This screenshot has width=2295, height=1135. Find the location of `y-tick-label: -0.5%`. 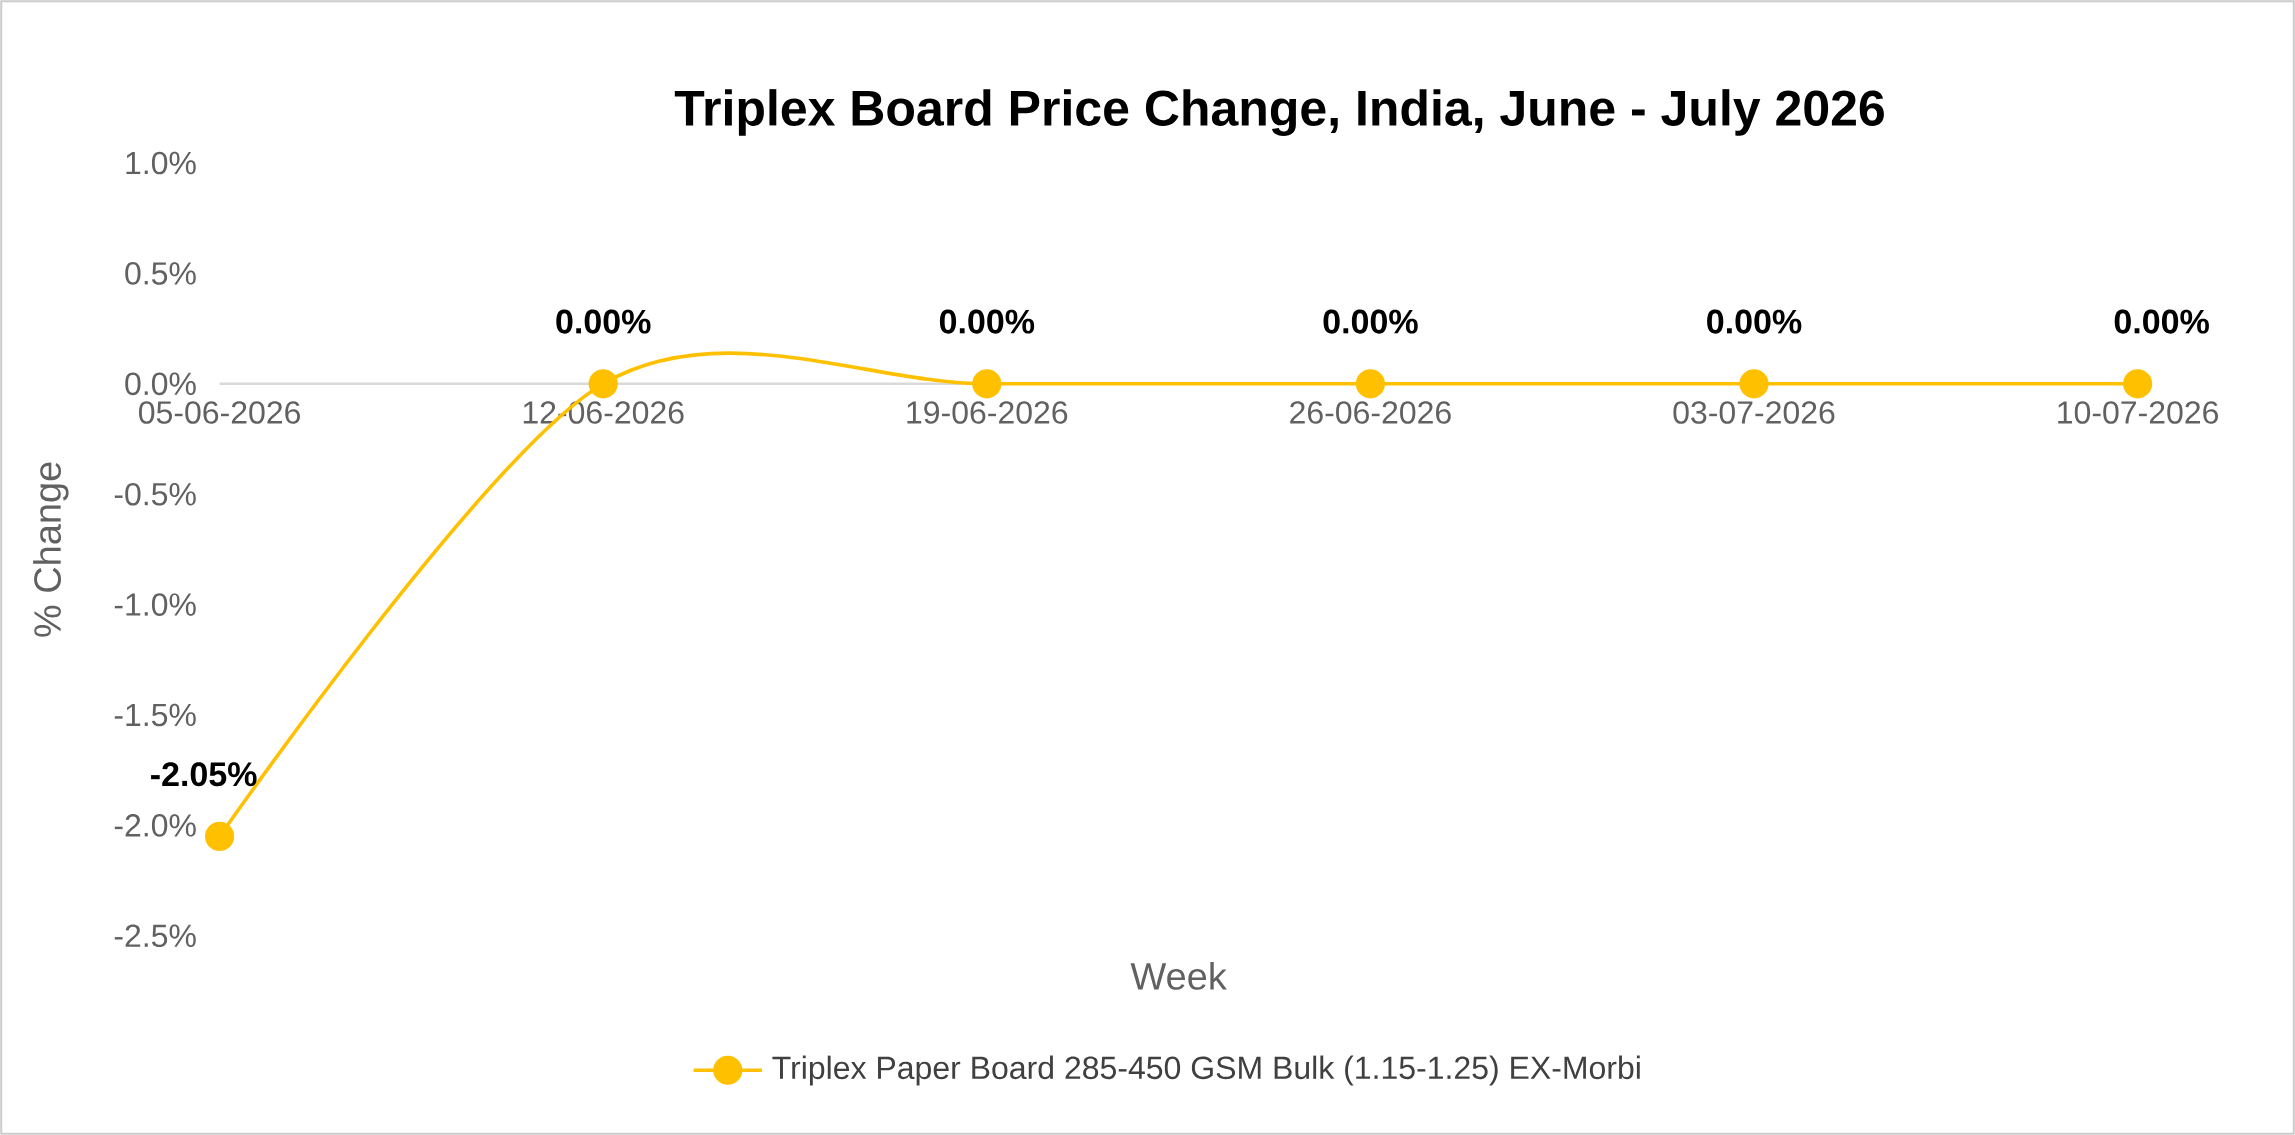

y-tick-label: -0.5% is located at coordinates (155, 494).